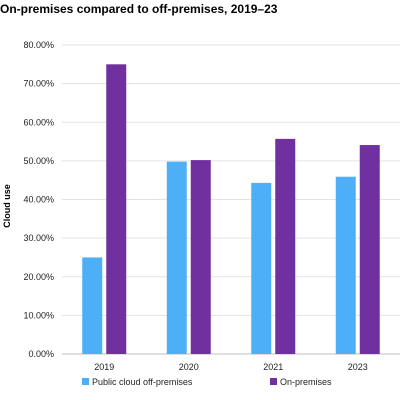 The width and height of the screenshot is (400, 400). Describe the element at coordinates (261, 268) in the screenshot. I see `bar-public-cloud-2021` at that location.